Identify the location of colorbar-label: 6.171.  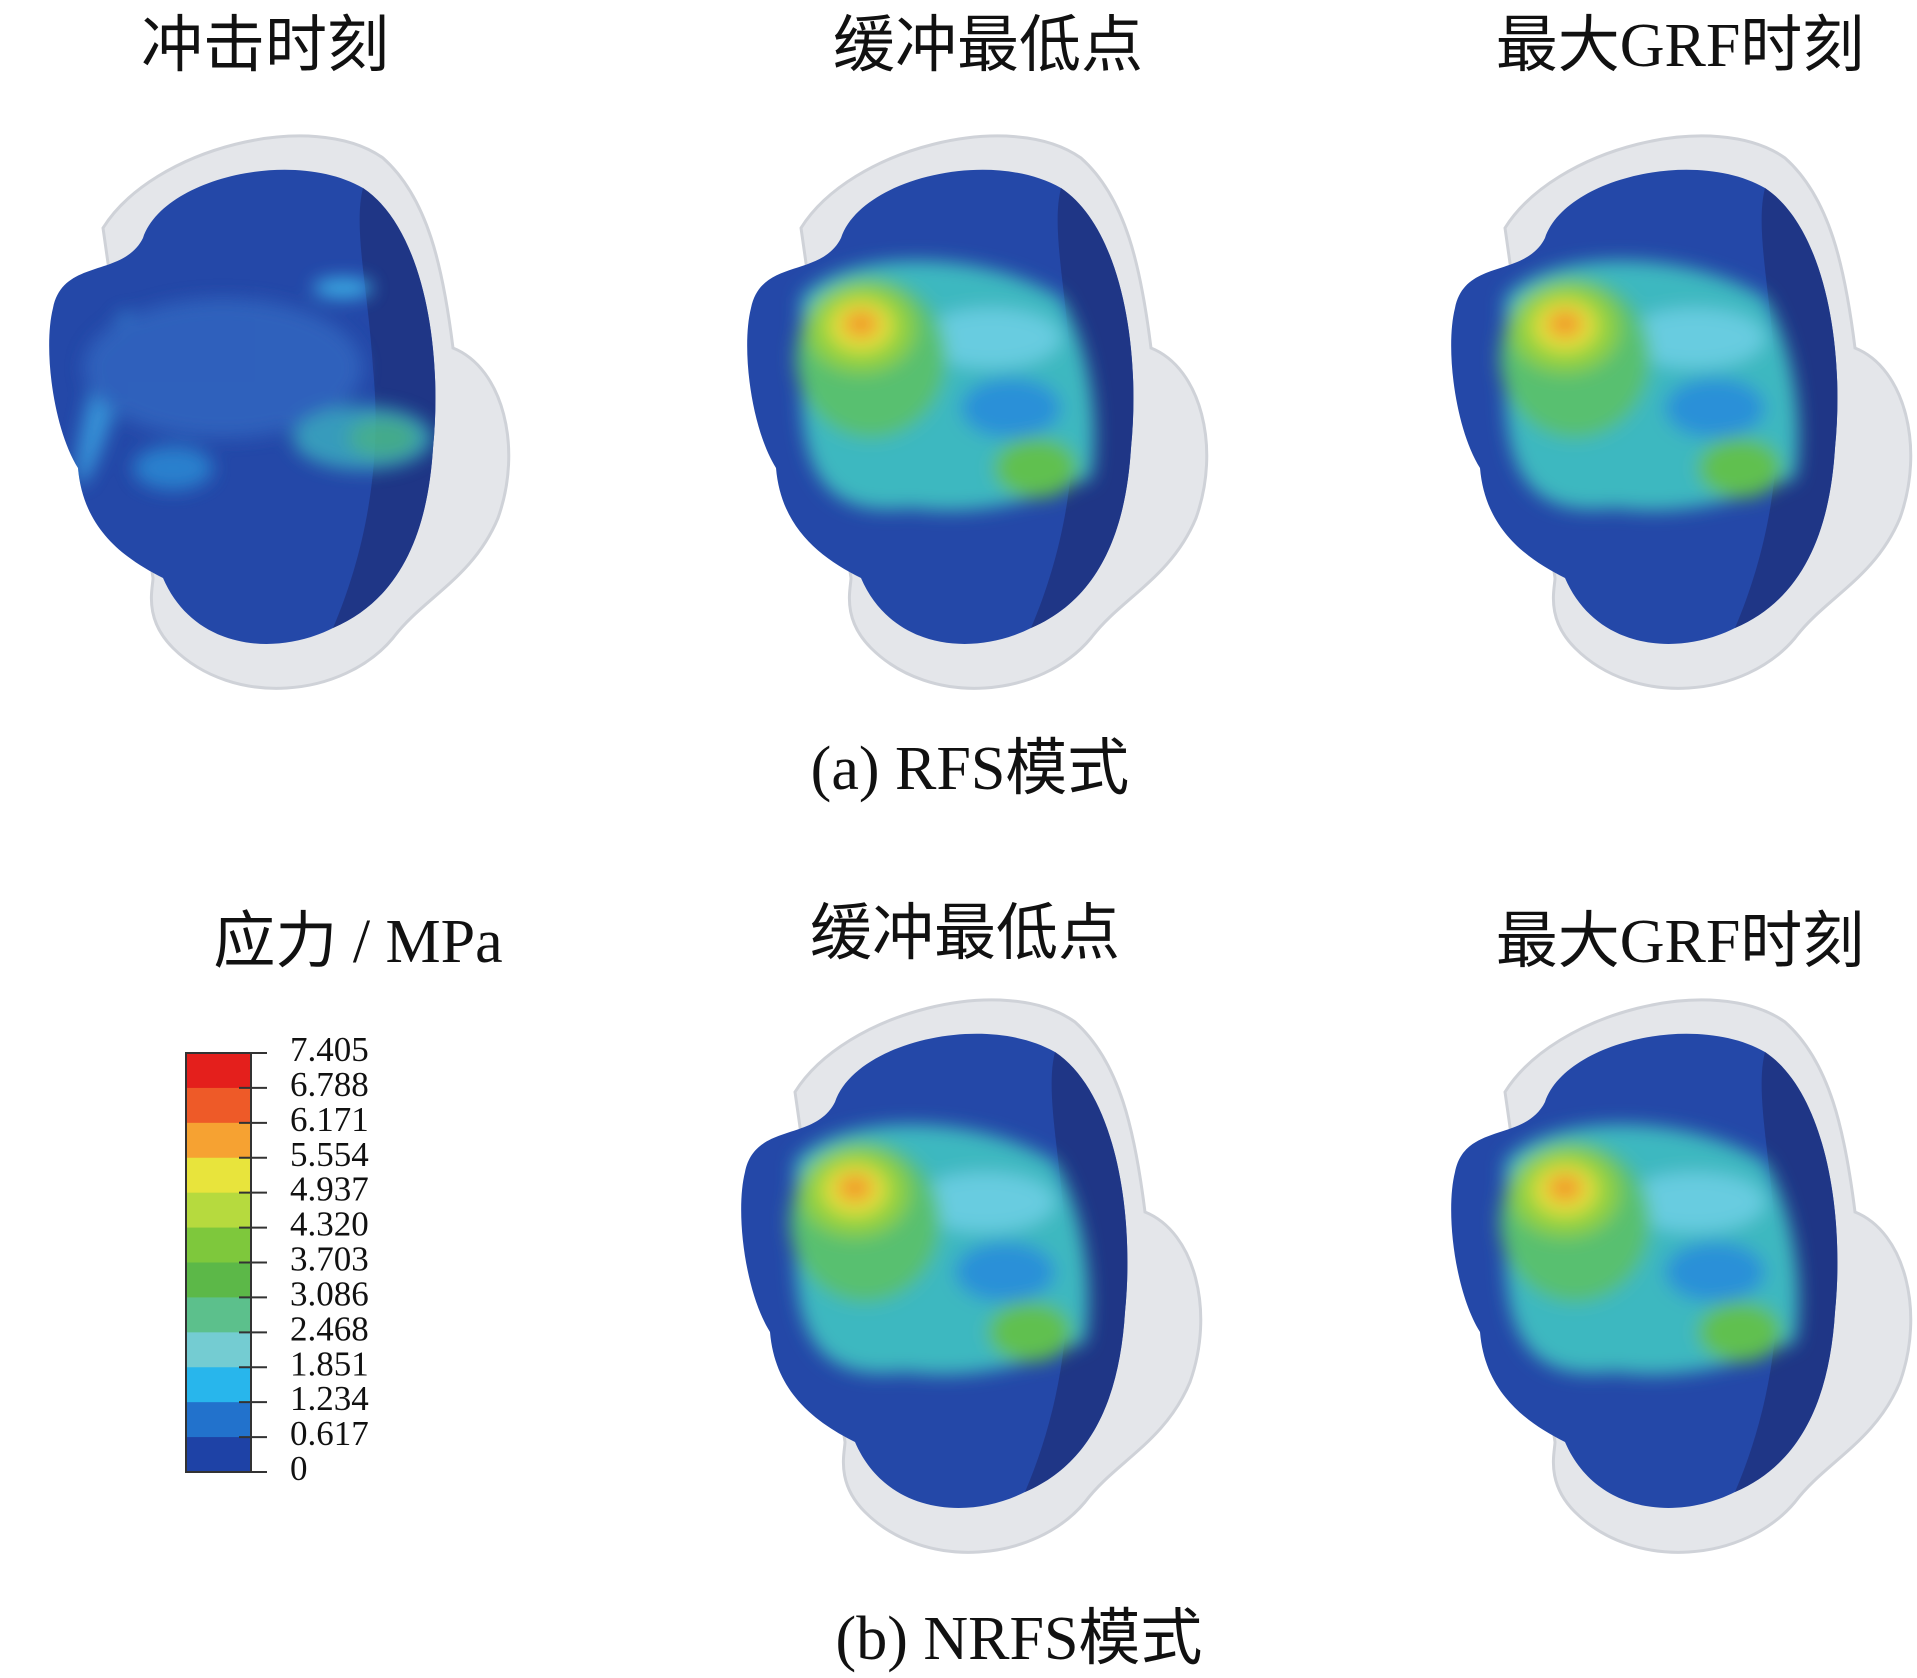
(329, 1119).